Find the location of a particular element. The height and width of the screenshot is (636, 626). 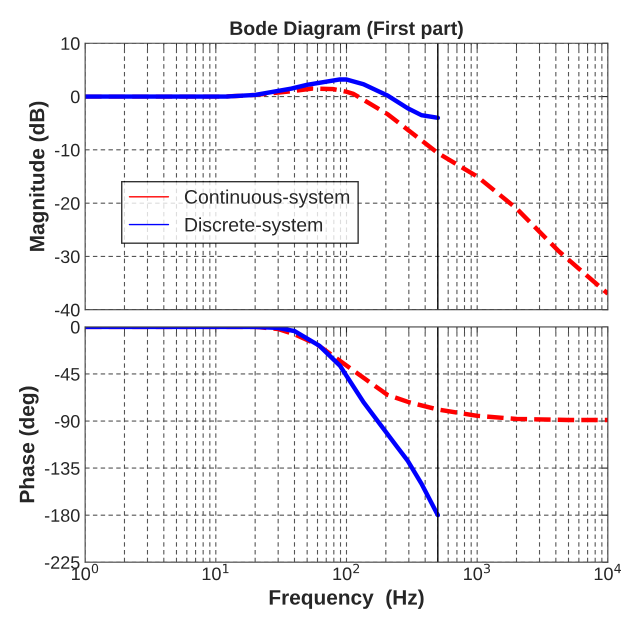

y-tick-label: -30 is located at coordinates (67, 257).